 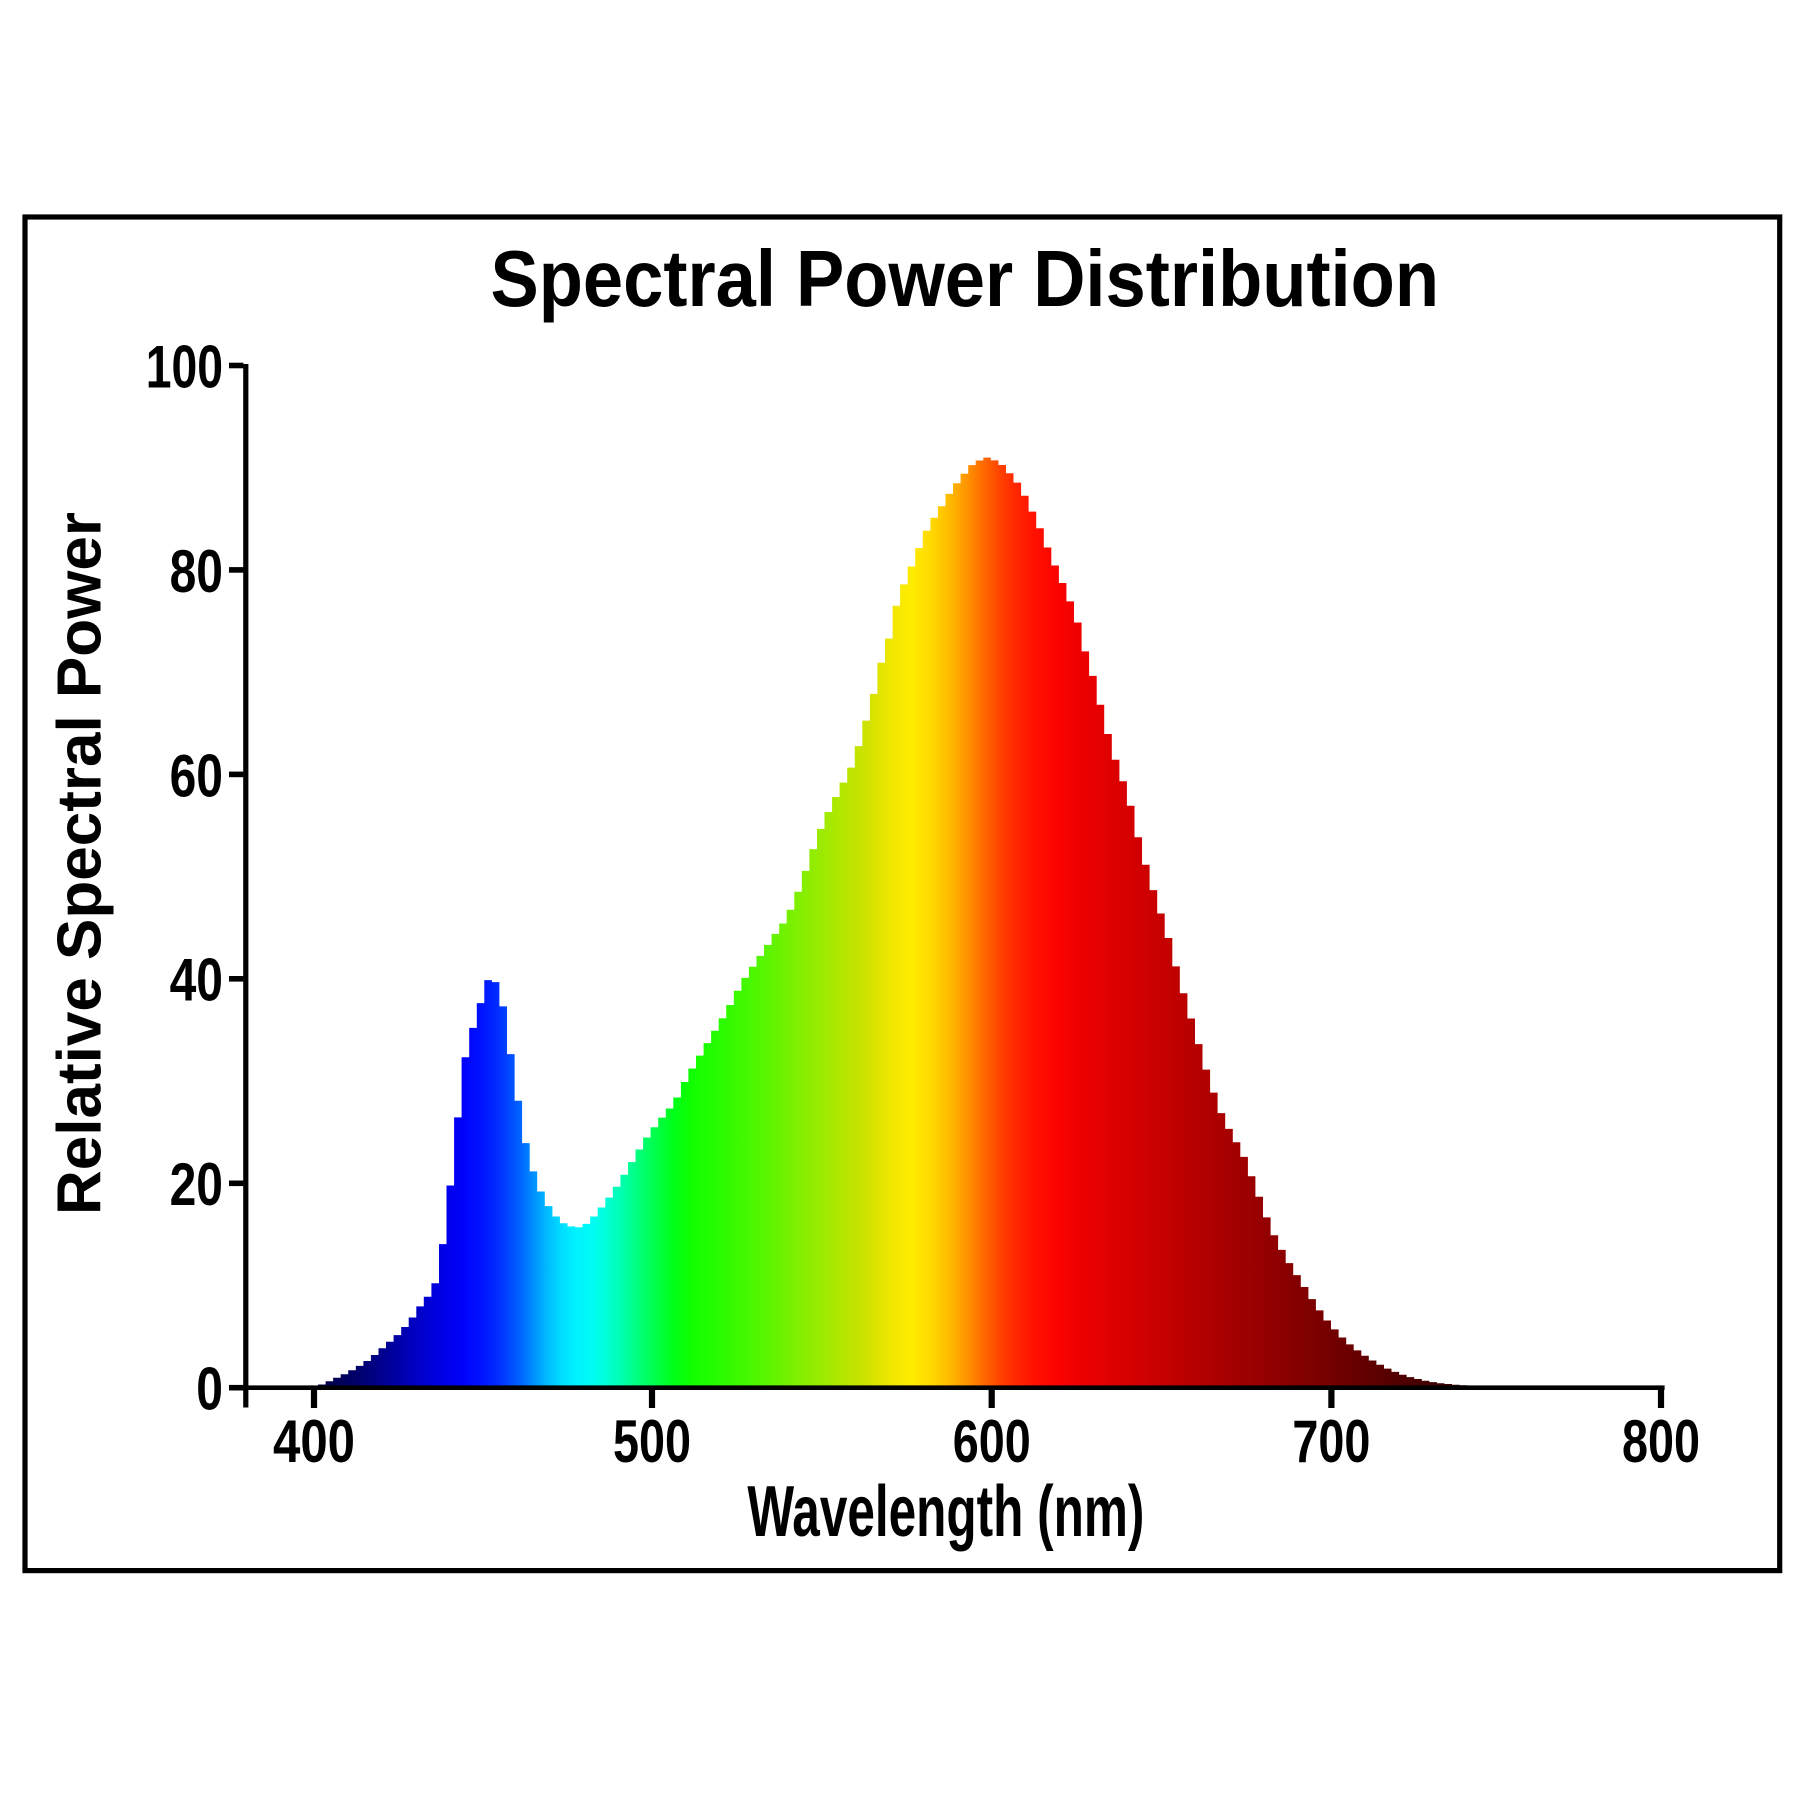 I want to click on svg-text: 40, so click(x=196, y=980).